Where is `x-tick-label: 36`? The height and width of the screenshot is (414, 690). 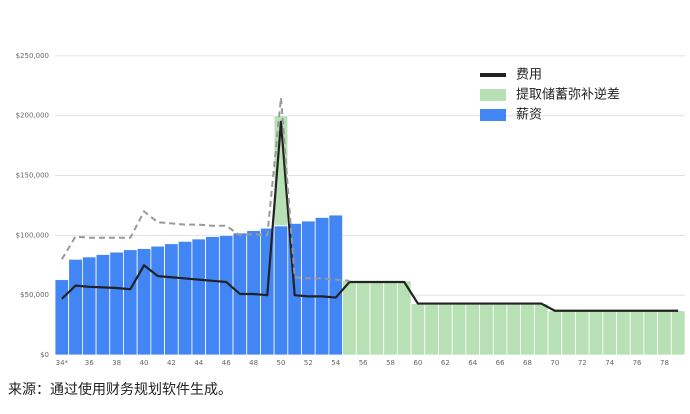 x-tick-label: 36 is located at coordinates (89, 363).